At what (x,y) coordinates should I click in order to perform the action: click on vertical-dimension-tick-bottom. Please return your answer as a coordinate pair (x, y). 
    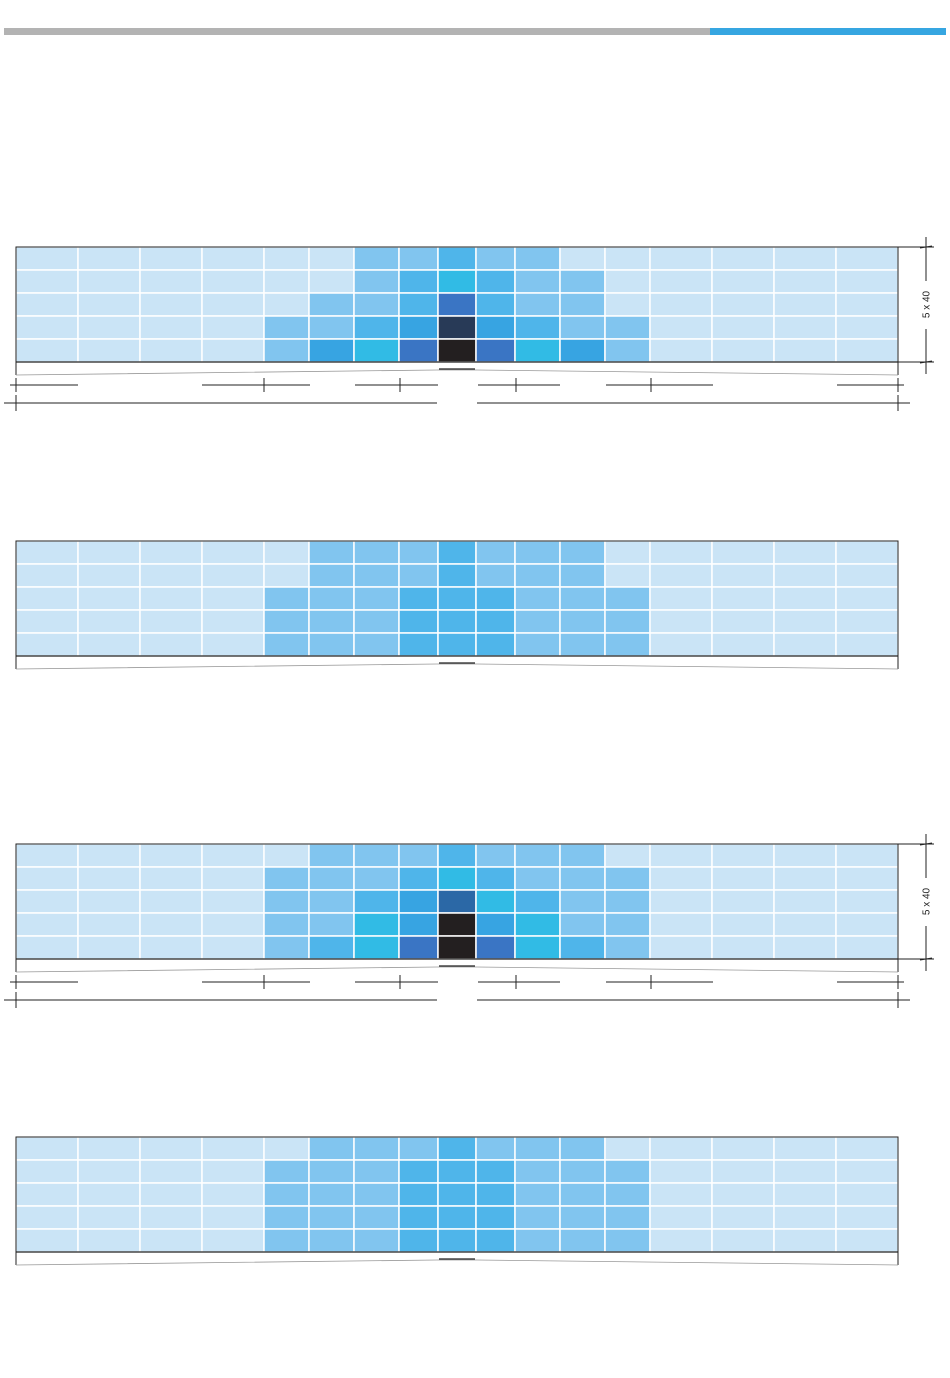
    Looking at the image, I should click on (926, 362).